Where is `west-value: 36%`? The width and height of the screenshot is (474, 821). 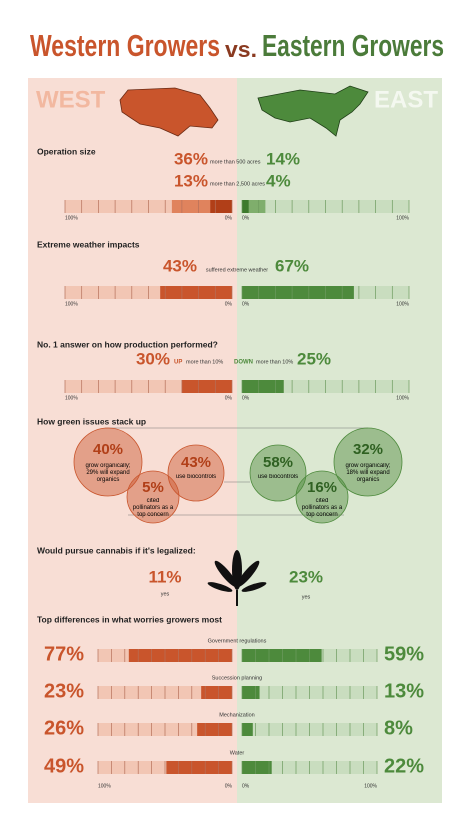
west-value: 36% is located at coordinates (191, 158).